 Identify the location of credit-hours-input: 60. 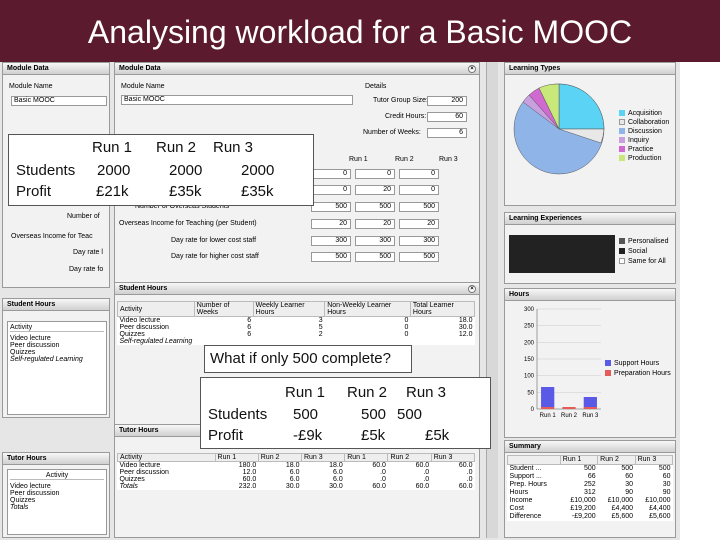
(447, 117).